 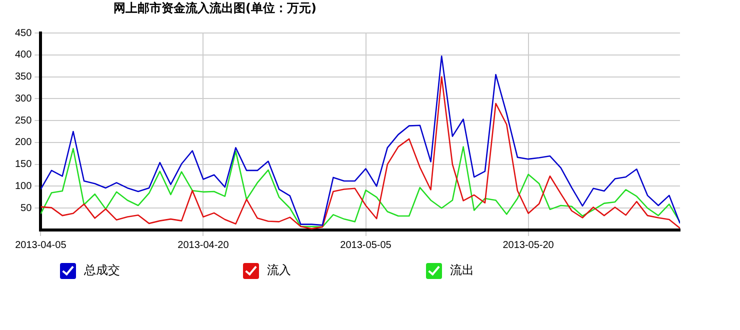 I want to click on legend-label: 流入, so click(x=279, y=270).